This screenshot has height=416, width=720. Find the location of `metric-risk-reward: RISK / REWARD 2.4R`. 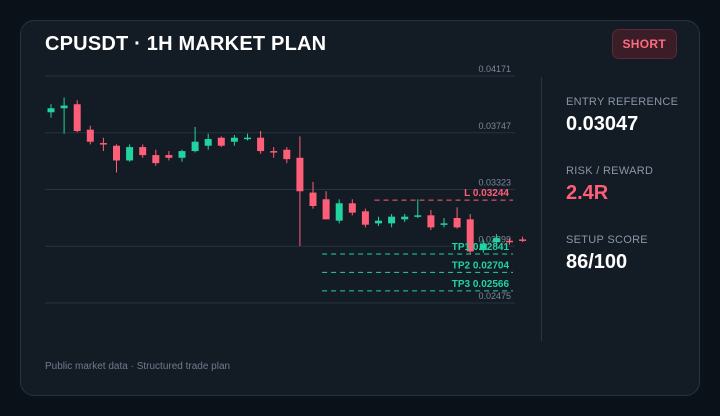

metric-risk-reward: RISK / REWARD 2.4R is located at coordinates (609, 185).